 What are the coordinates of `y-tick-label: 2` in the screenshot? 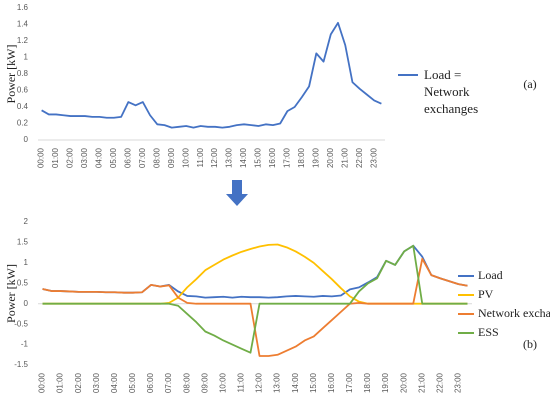 It's located at (26, 221).